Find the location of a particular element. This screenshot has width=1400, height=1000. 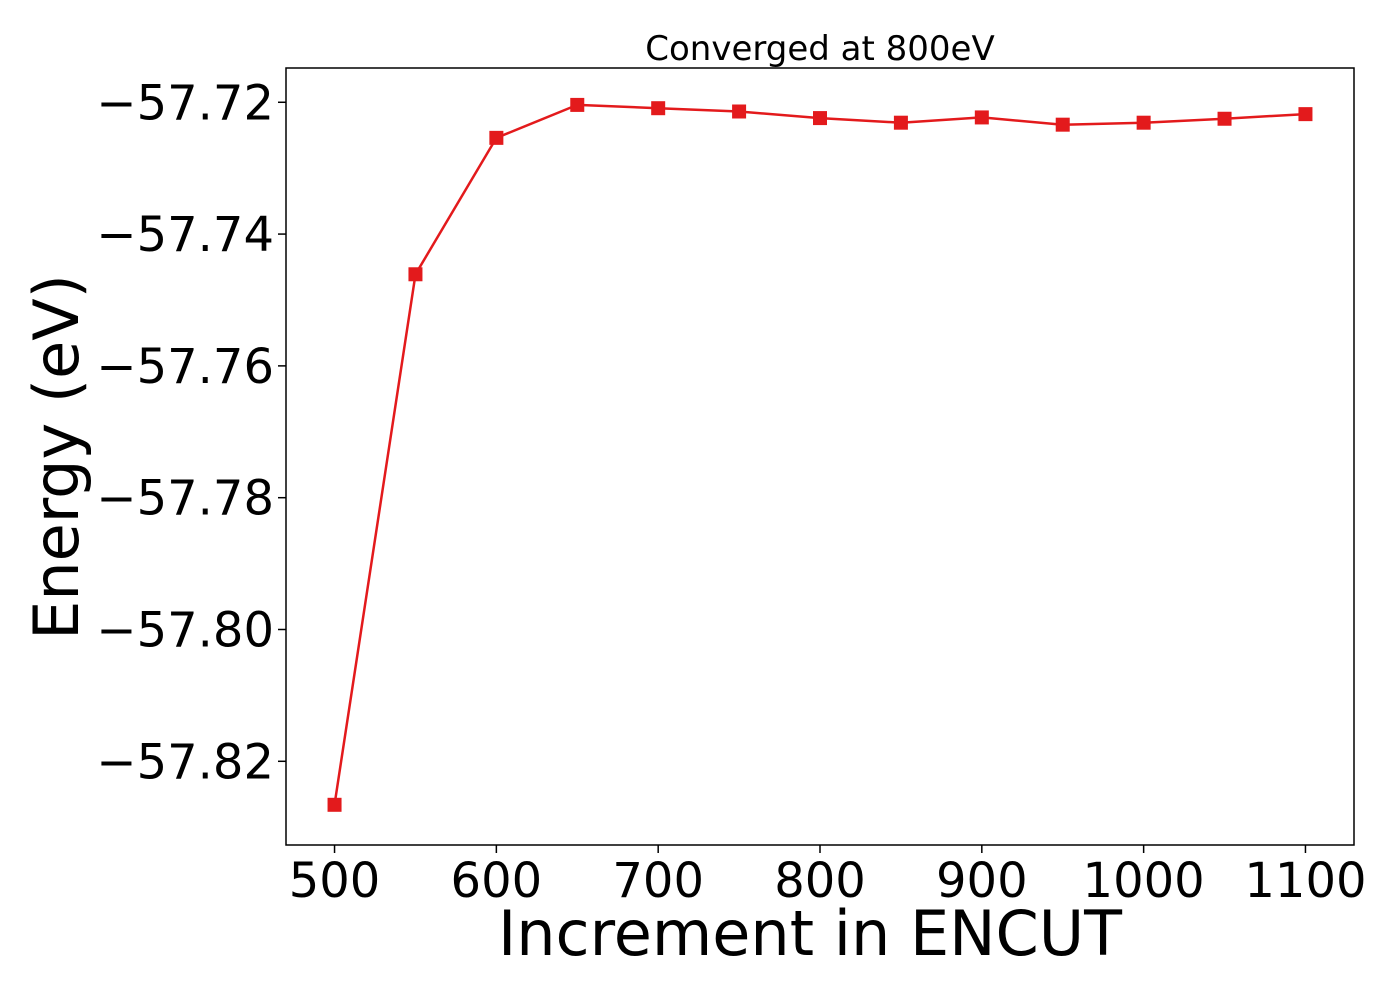

y-tick-label: −57.74 is located at coordinates (185, 235).